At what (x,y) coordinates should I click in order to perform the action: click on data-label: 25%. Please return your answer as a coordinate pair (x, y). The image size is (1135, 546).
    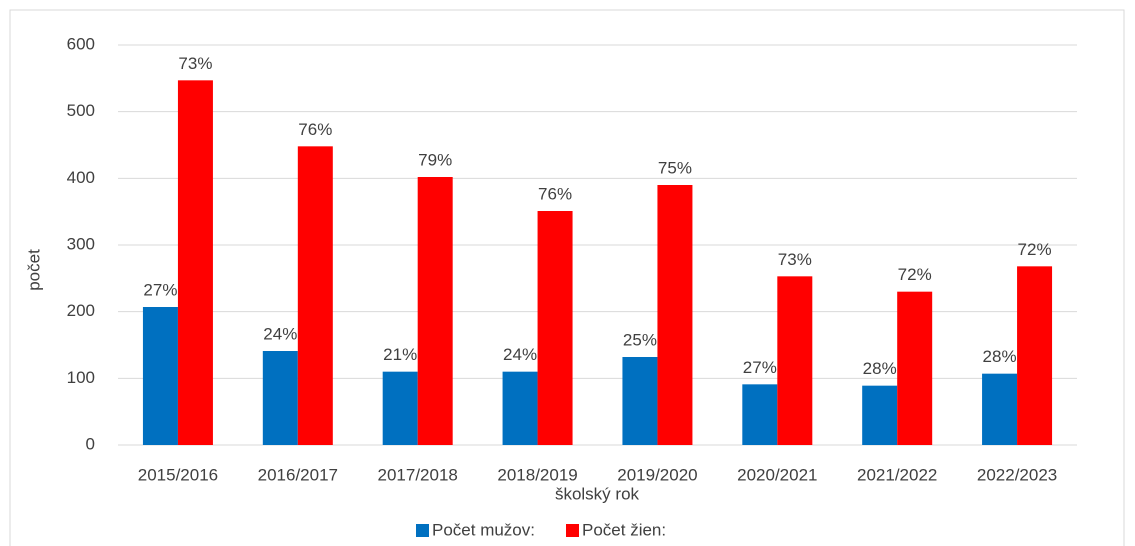
    Looking at the image, I should click on (640, 339).